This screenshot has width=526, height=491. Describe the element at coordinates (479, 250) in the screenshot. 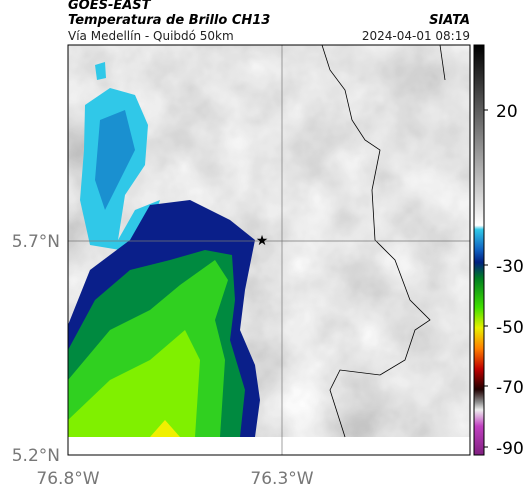

I see `colorbar` at that location.